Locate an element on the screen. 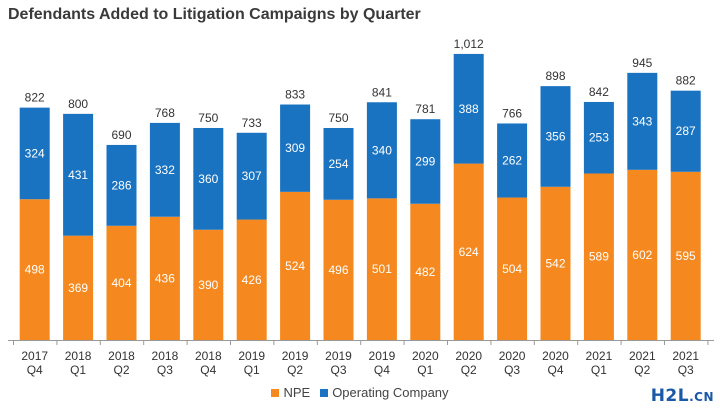 The image size is (720, 410). data-label-npe: 436 is located at coordinates (165, 278).